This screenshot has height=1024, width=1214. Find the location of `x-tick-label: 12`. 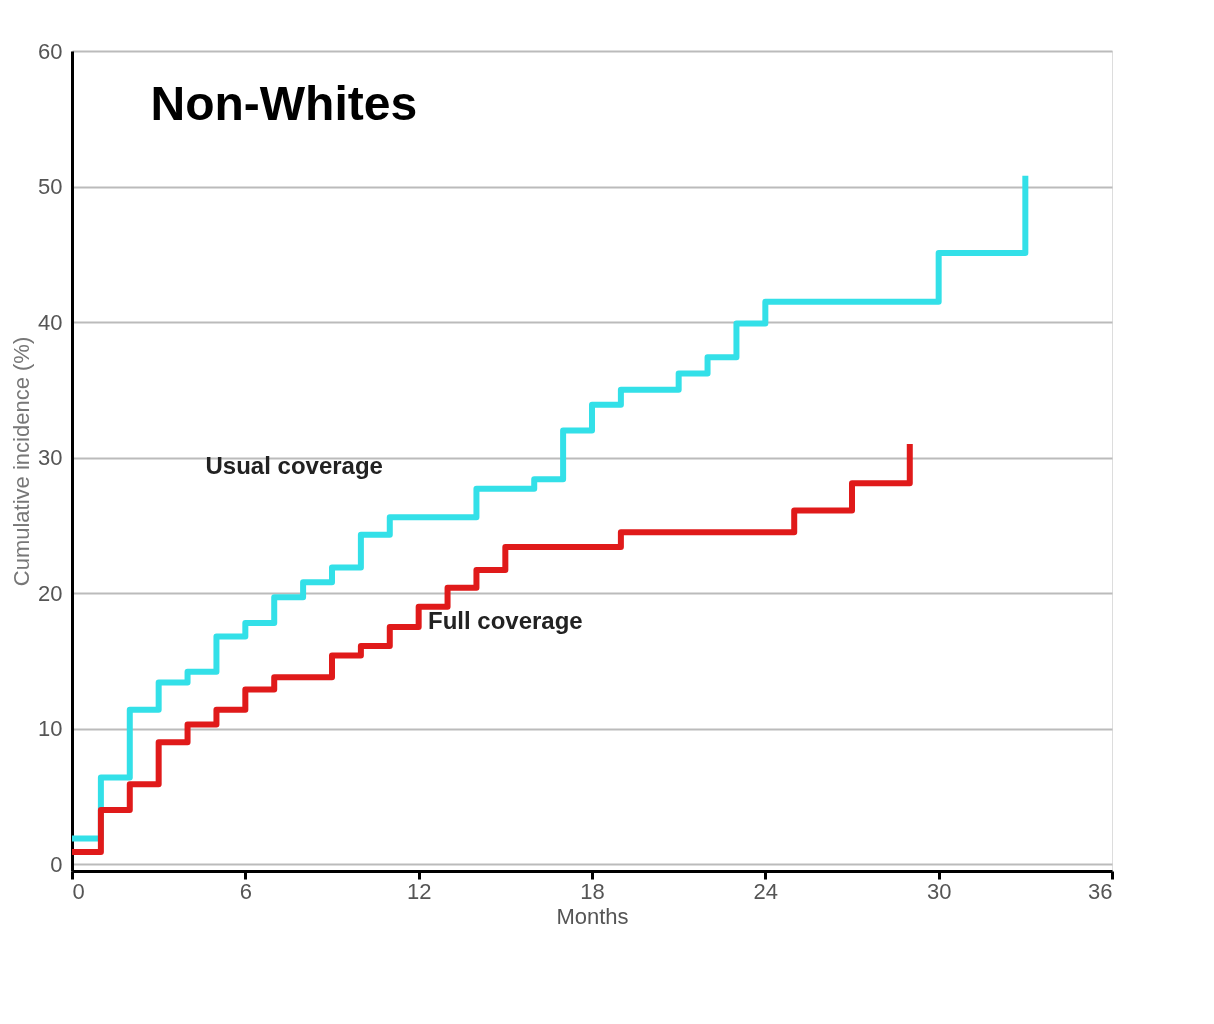

x-tick-label: 12 is located at coordinates (419, 891).